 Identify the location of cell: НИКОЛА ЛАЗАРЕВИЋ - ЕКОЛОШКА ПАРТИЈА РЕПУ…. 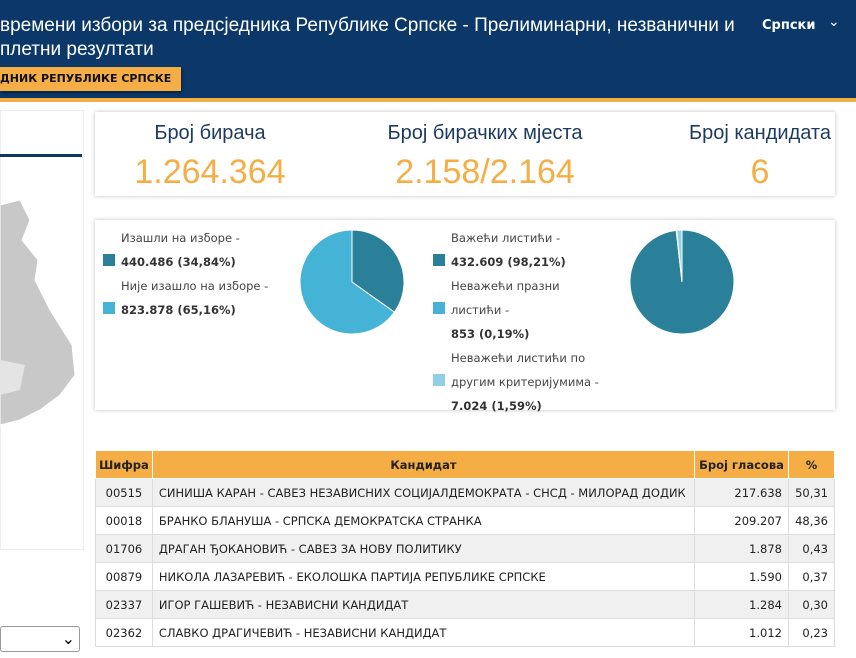
(423, 576).